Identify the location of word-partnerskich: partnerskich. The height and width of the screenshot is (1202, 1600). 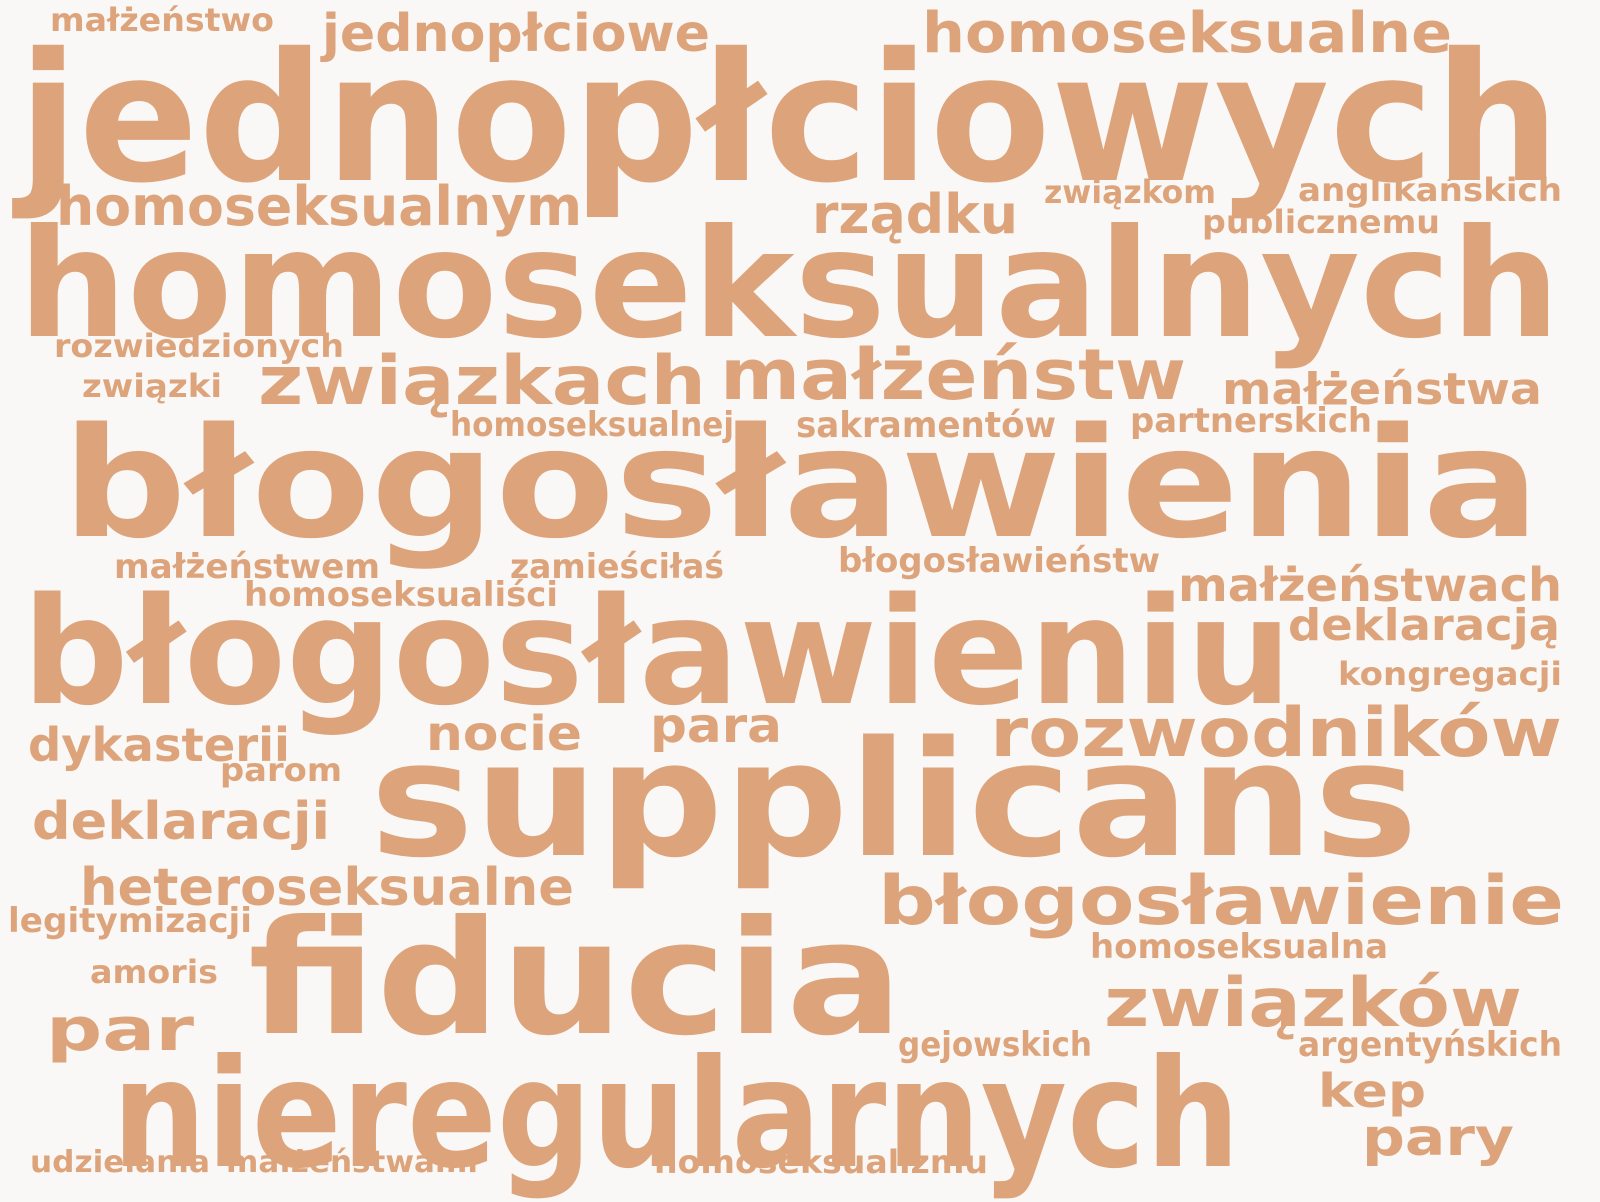
(1251, 421).